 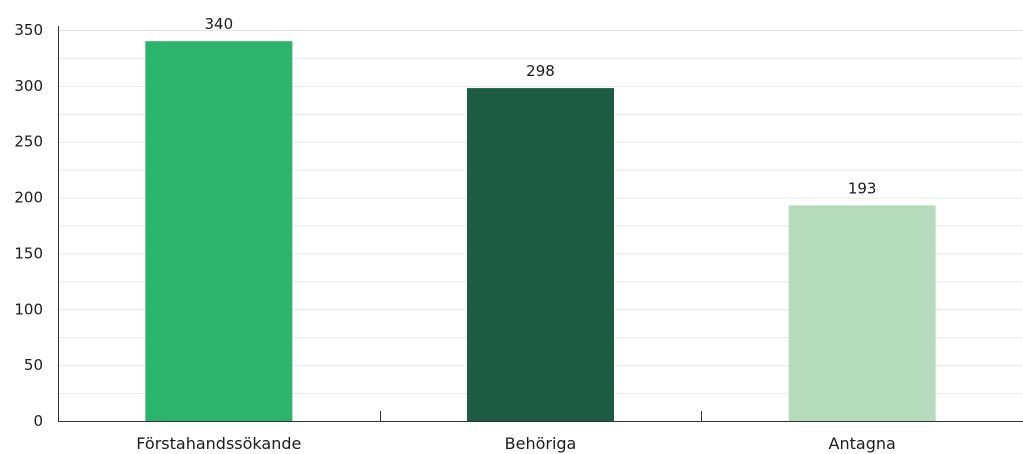 I want to click on y-tick-label: 0, so click(x=38, y=421).